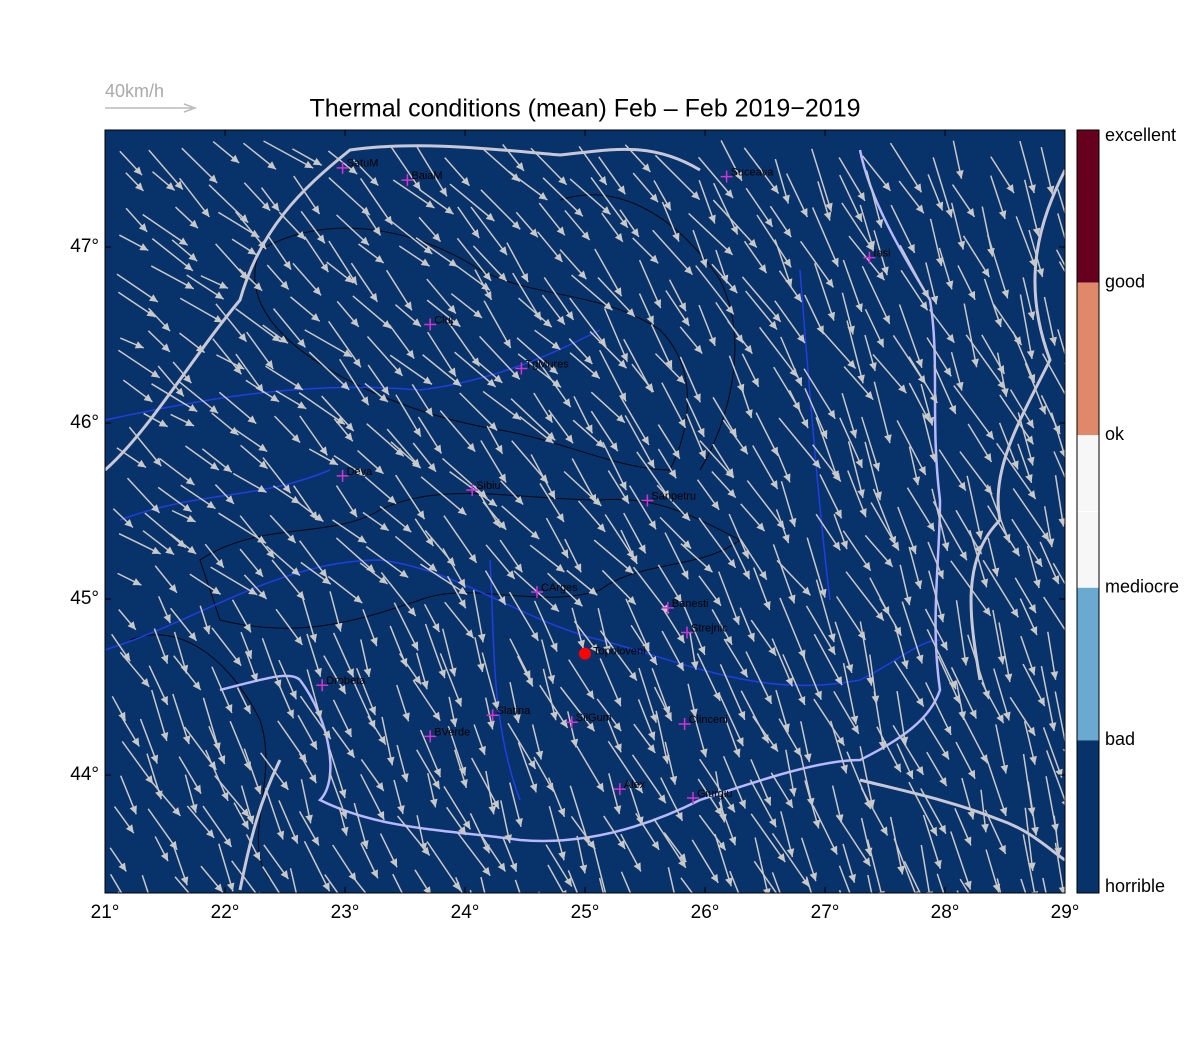  What do you see at coordinates (443, 320) in the screenshot?
I see `city-label: Cluj` at bounding box center [443, 320].